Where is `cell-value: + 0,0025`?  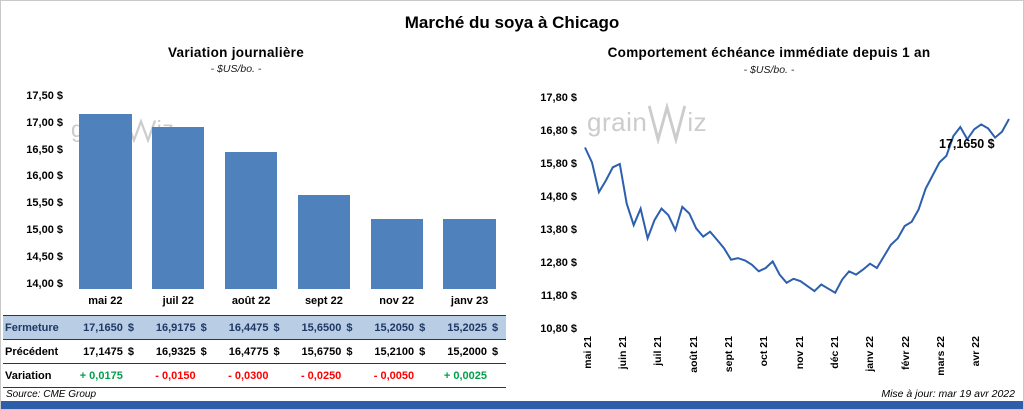
cell-value: + 0,0025 is located at coordinates (465, 375).